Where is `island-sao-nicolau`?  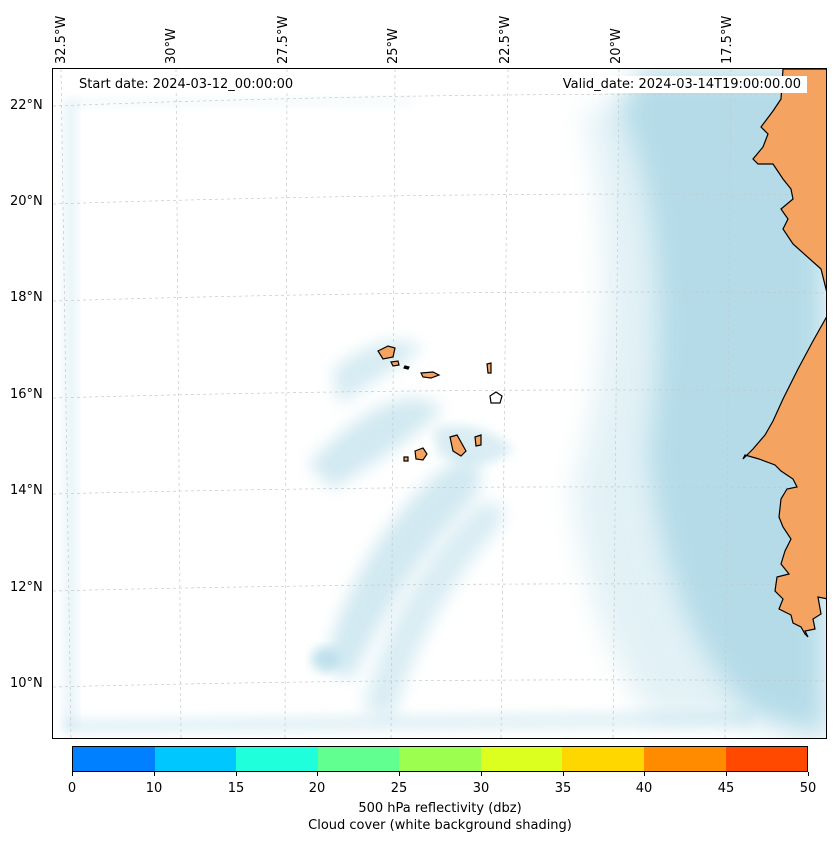 island-sao-nicolau is located at coordinates (430, 375).